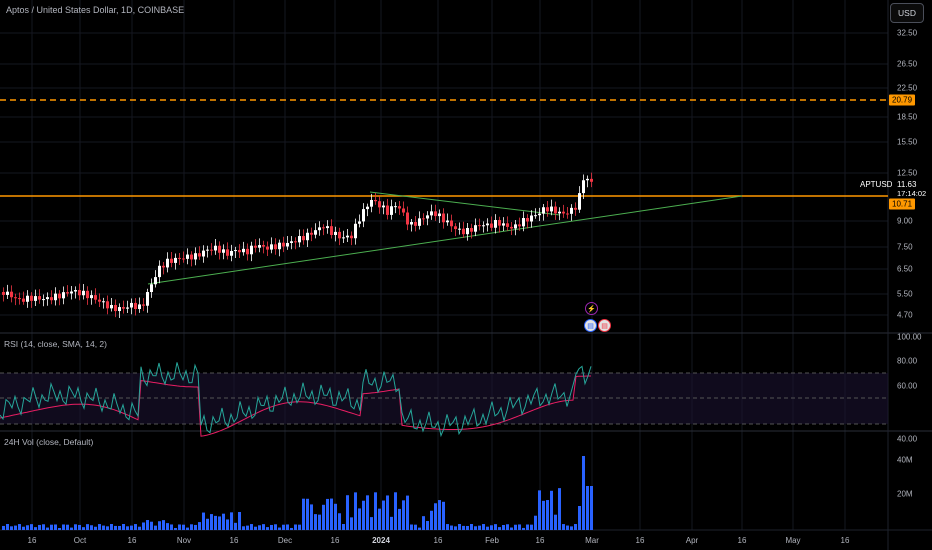 This screenshot has width=932, height=550. I want to click on time-tick: Mar, so click(592, 540).